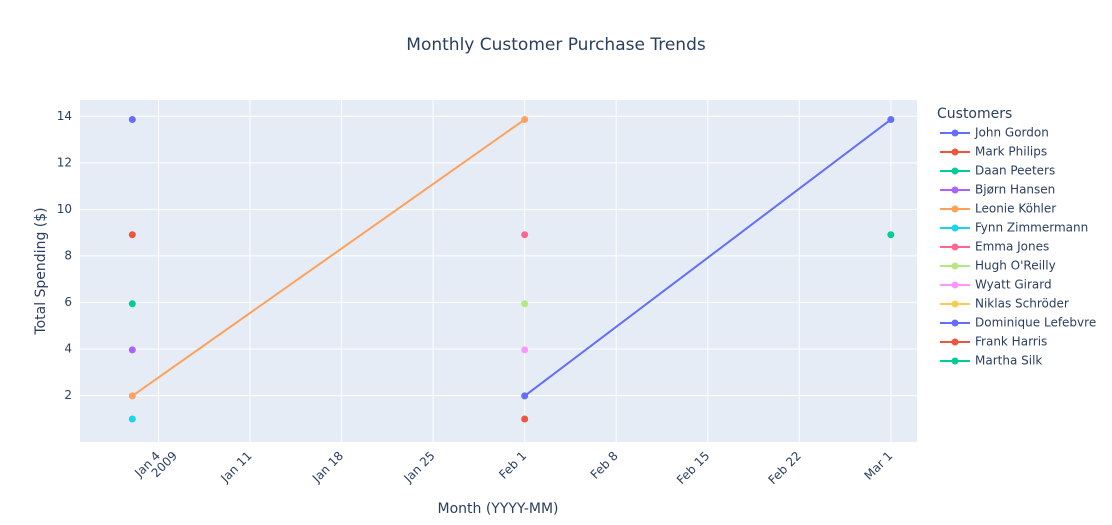 The image size is (1112, 525). Describe the element at coordinates (64, 209) in the screenshot. I see `y-tick-label: 10` at that location.